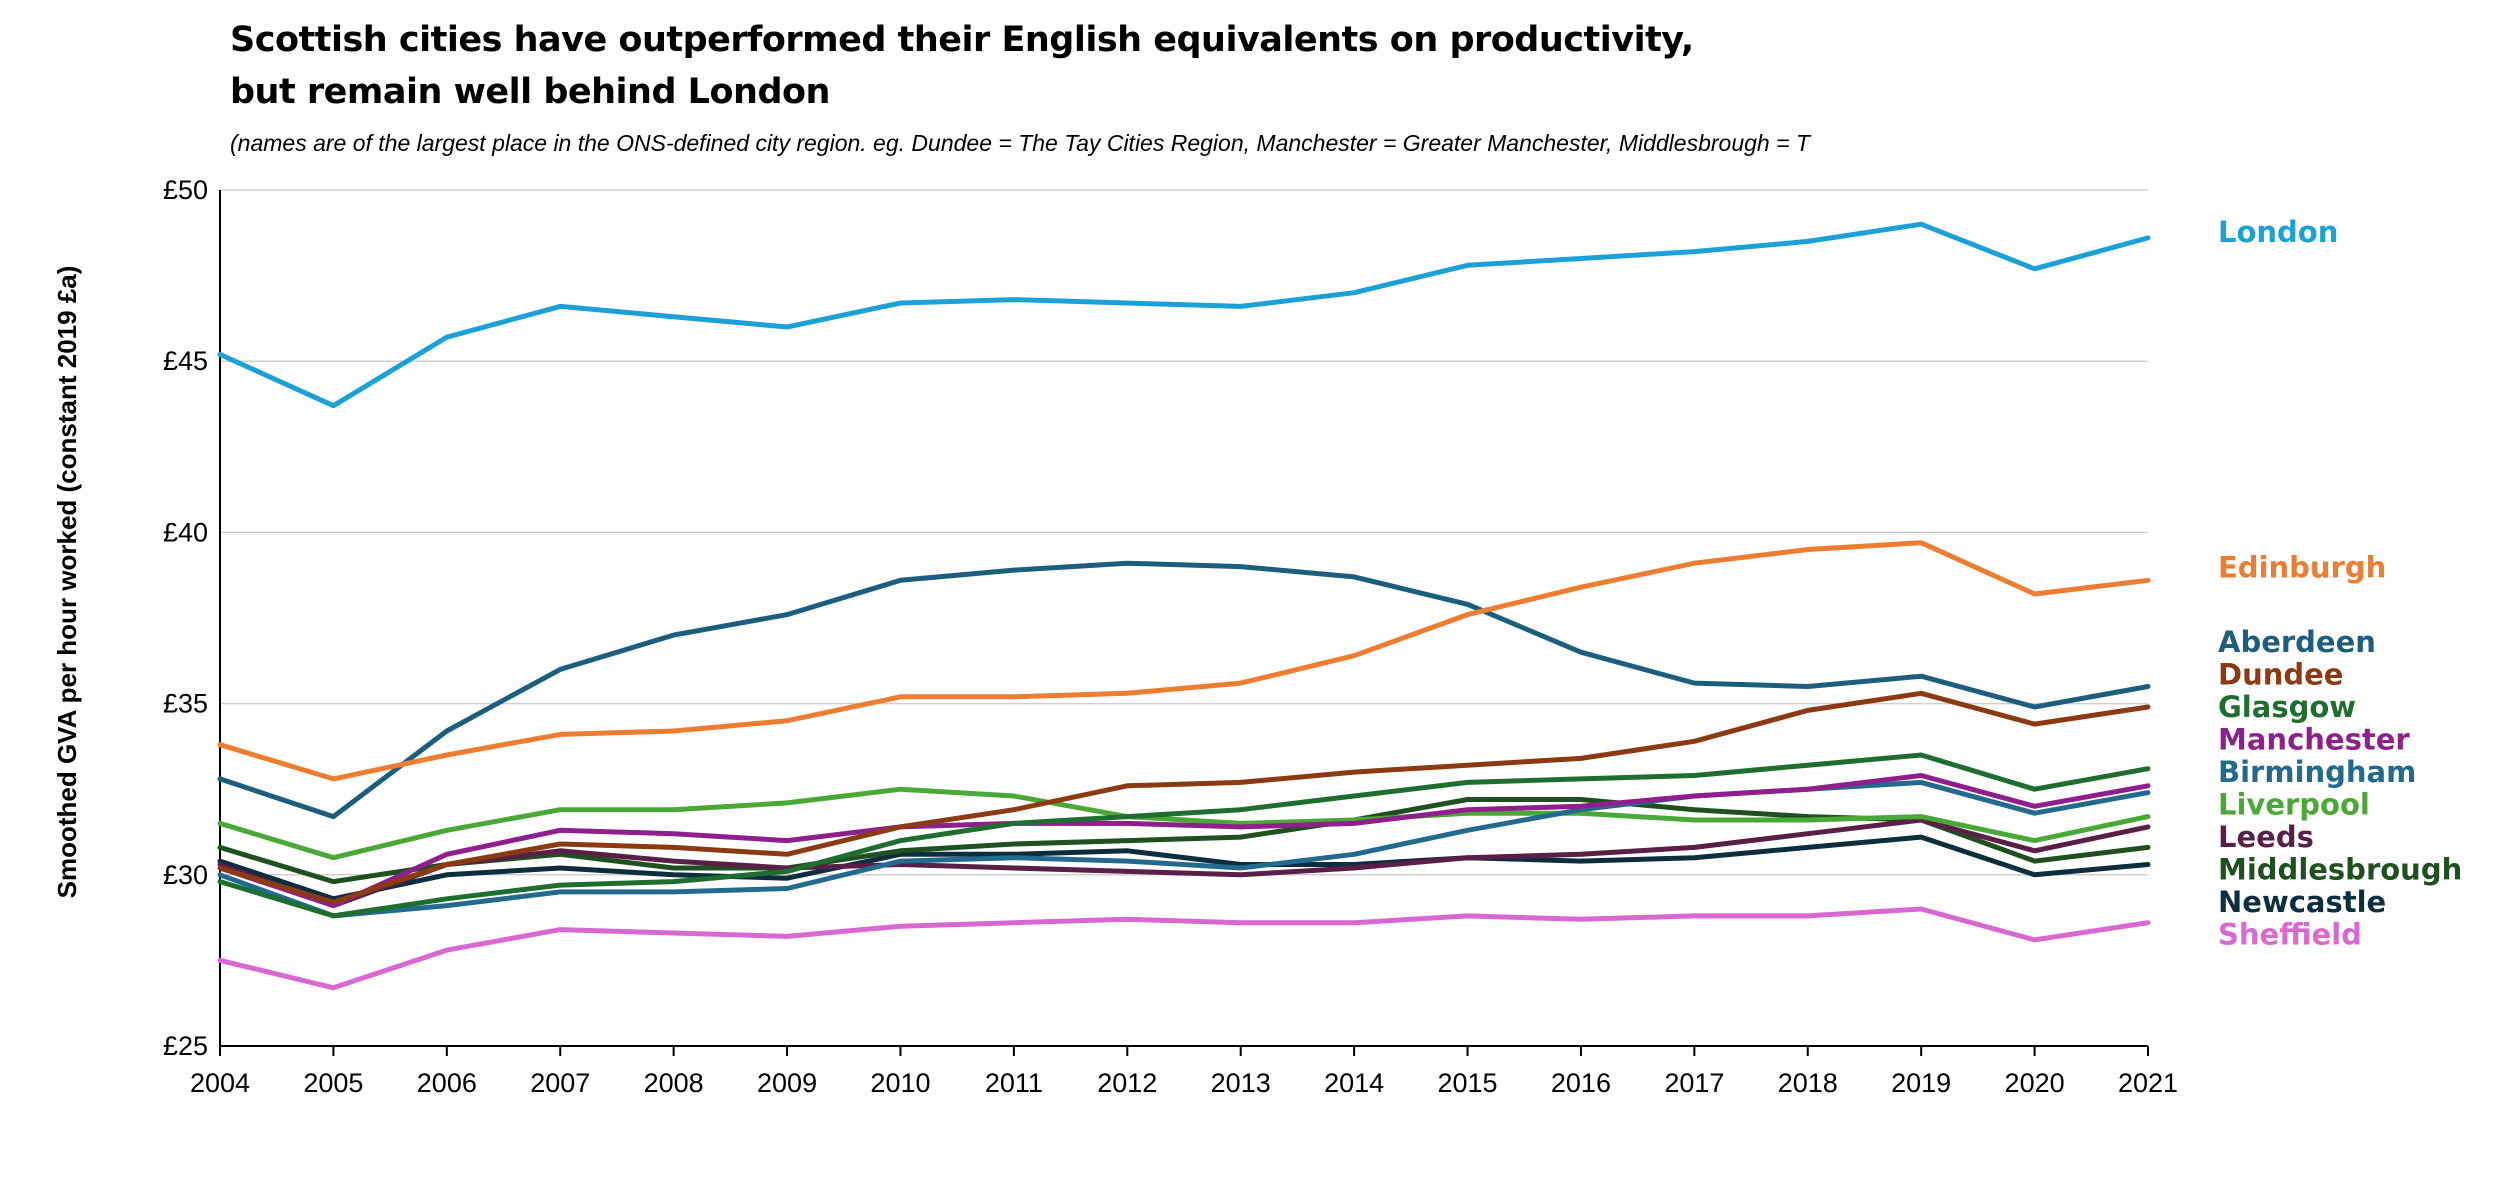 Image resolution: width=2496 pixels, height=1181 pixels. I want to click on series-label-sheffield: Sheffield, so click(2290, 935).